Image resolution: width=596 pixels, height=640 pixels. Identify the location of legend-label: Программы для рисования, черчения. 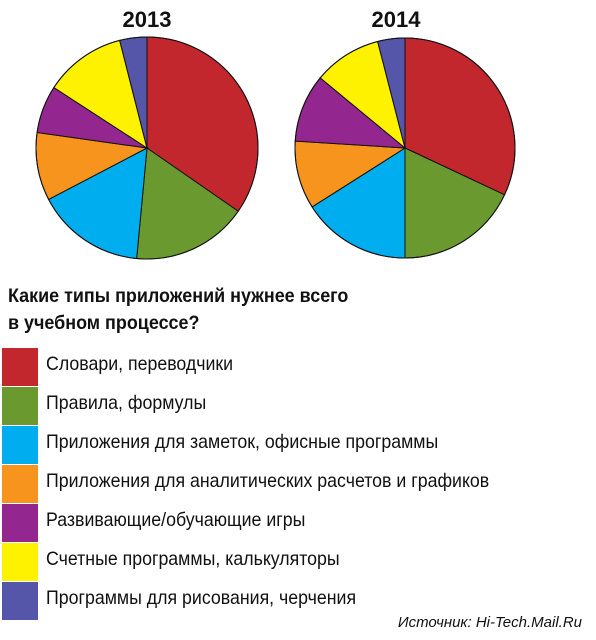
(201, 598).